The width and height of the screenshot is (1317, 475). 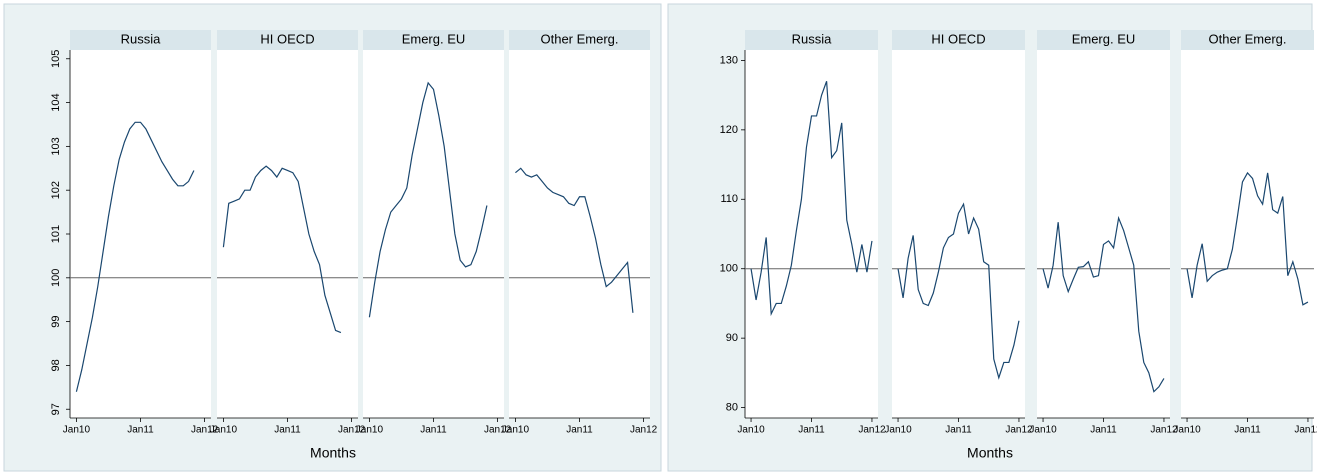 What do you see at coordinates (56, 146) in the screenshot?
I see `y-tick-label: 103` at bounding box center [56, 146].